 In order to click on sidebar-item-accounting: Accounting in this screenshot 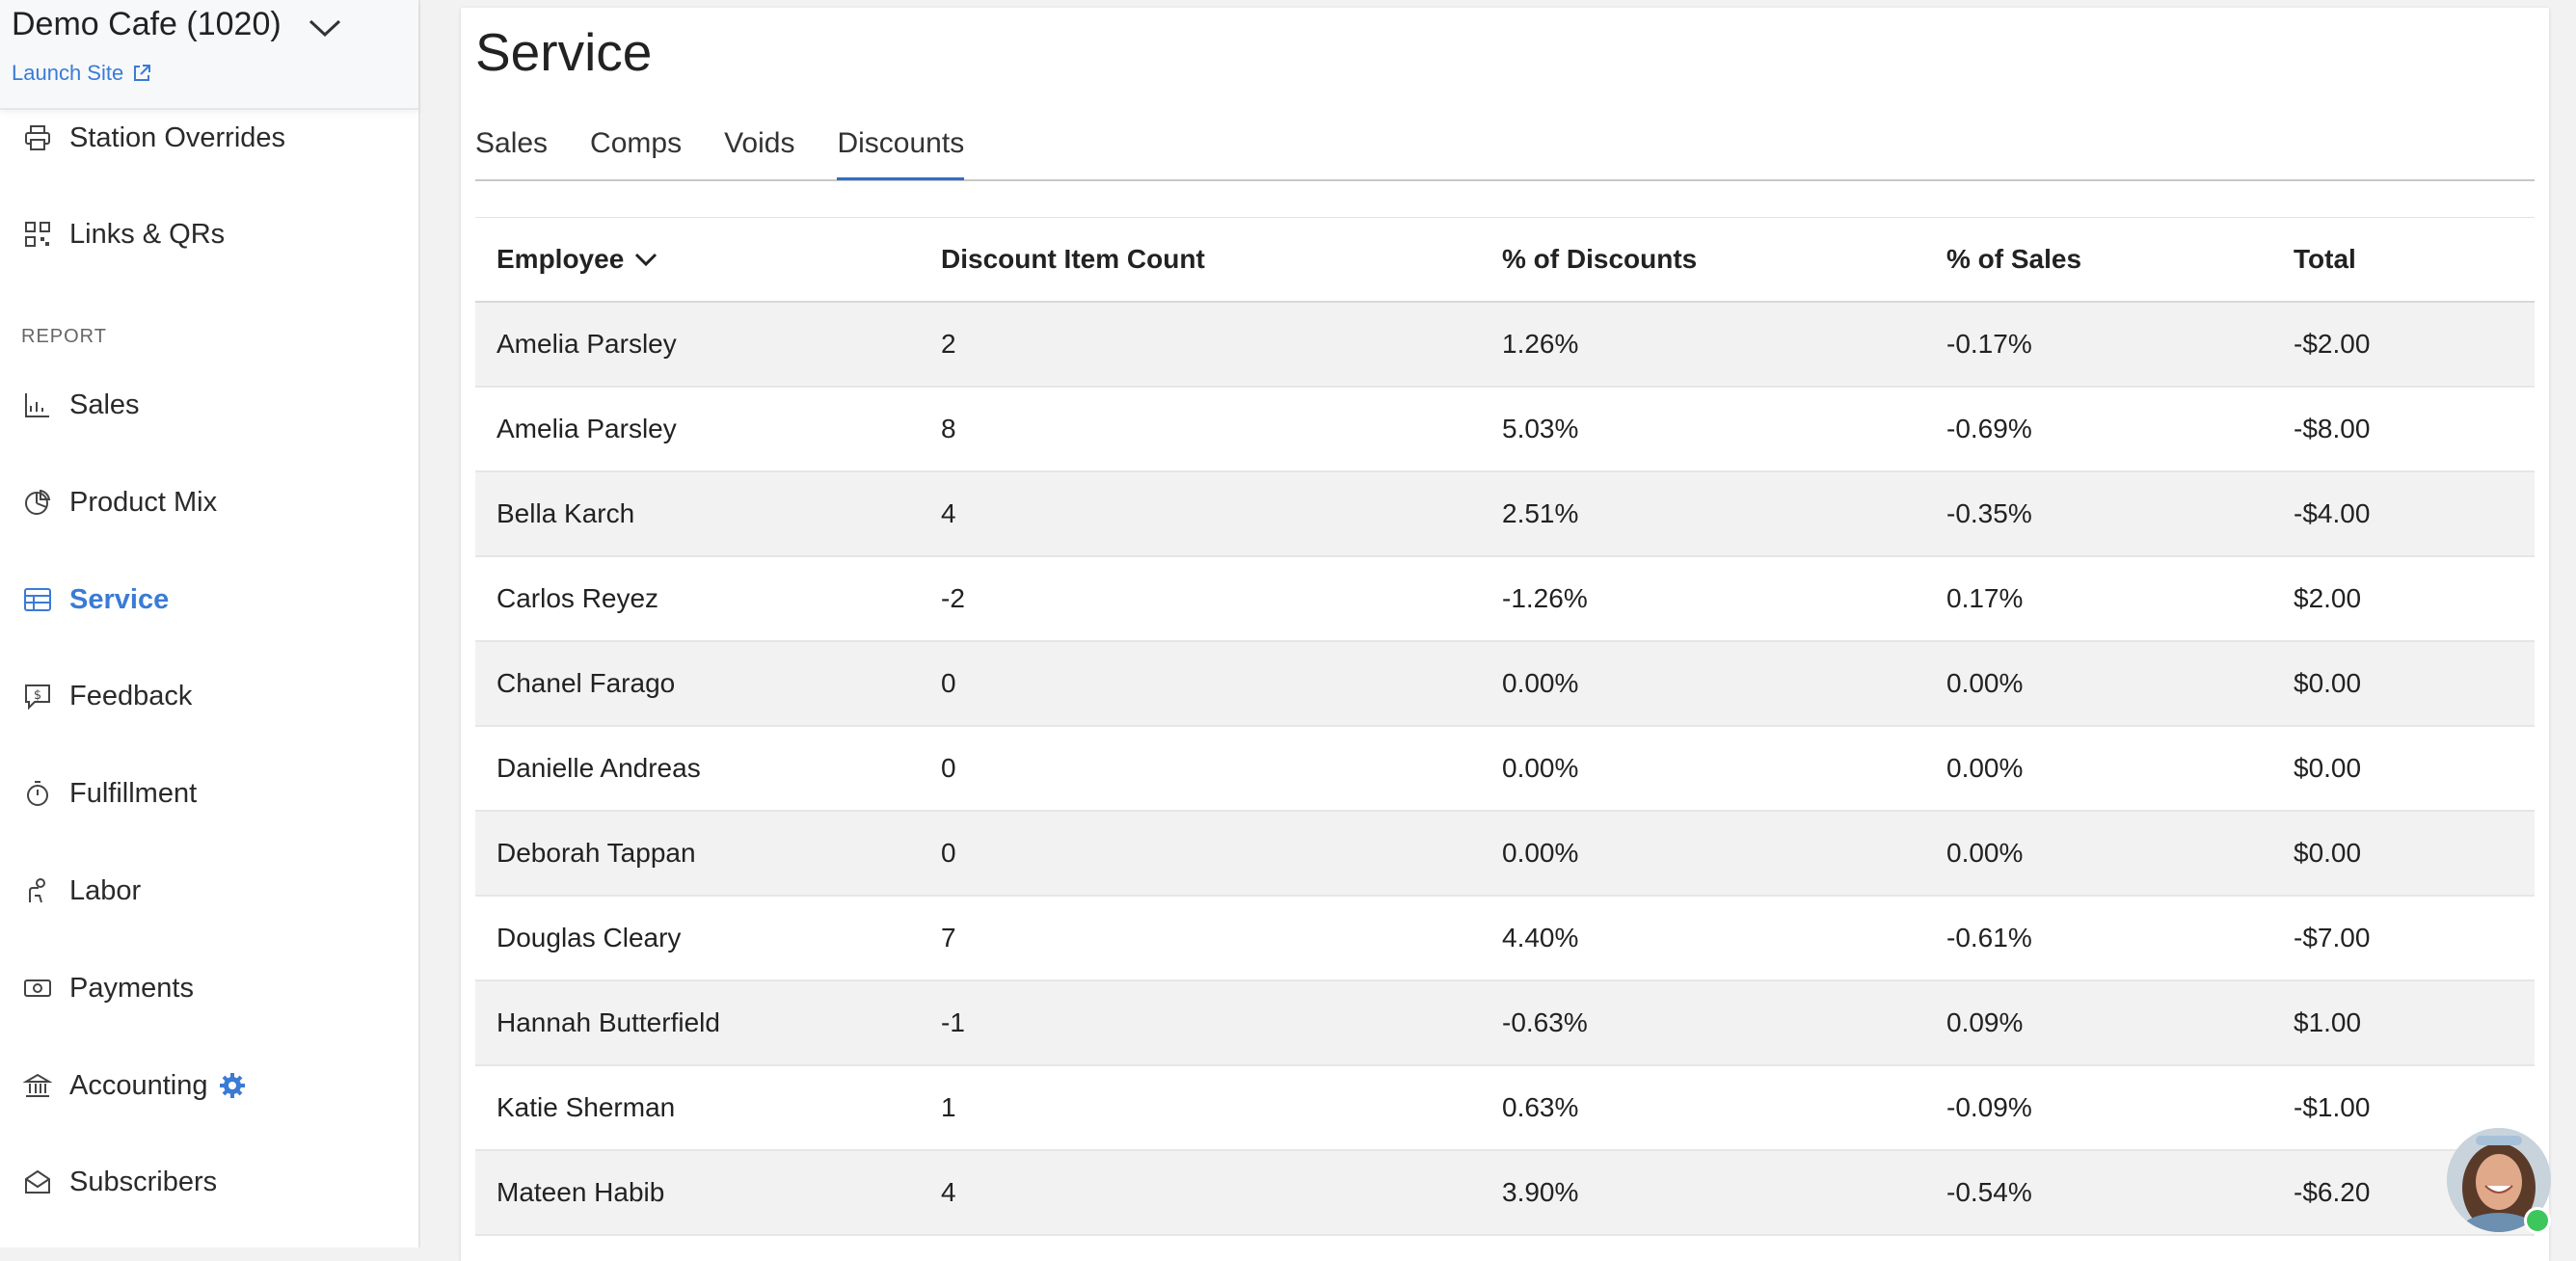, I will do `click(214, 1085)`.